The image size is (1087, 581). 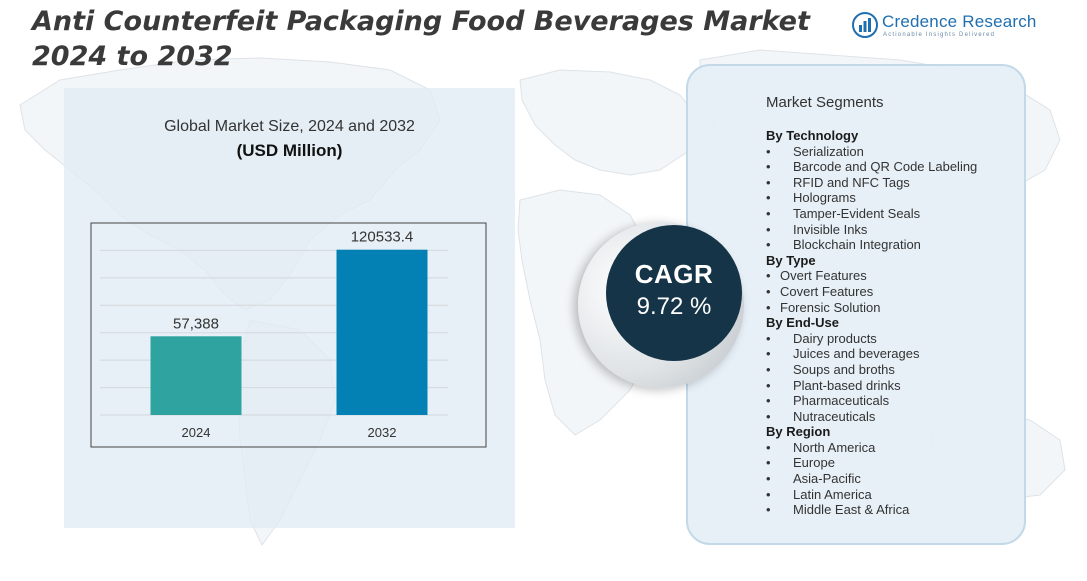 What do you see at coordinates (872, 167) in the screenshot?
I see `segment-item: • Barcode and QR Code Labeling` at bounding box center [872, 167].